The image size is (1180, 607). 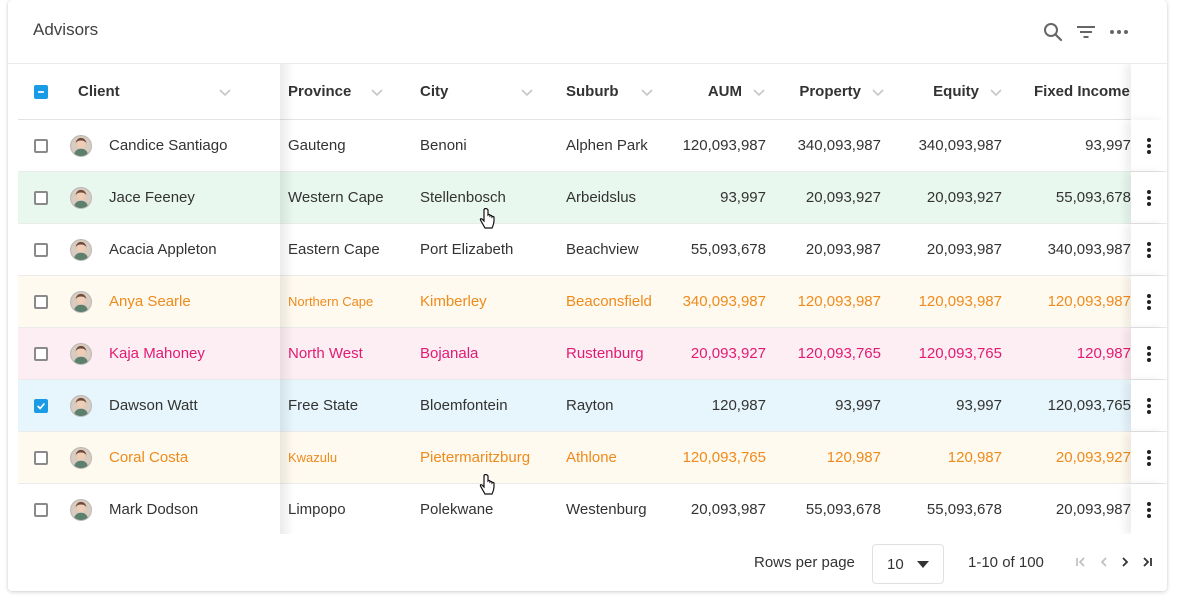 What do you see at coordinates (839, 301) in the screenshot?
I see `property-cell: 120,093,987` at bounding box center [839, 301].